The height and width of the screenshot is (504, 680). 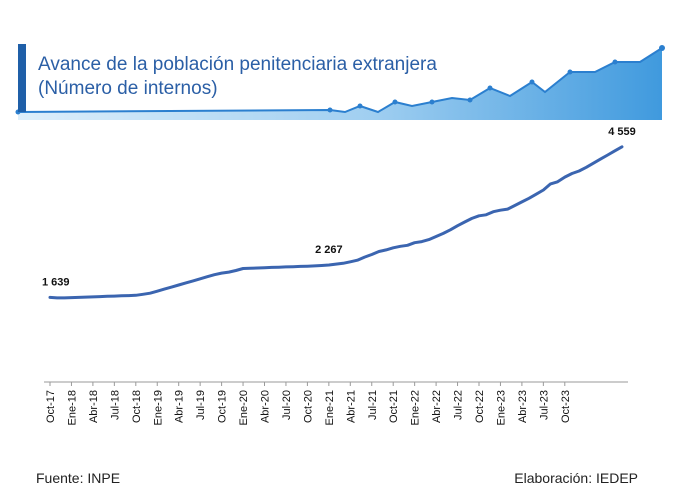 What do you see at coordinates (22, 78) in the screenshot?
I see `title-accent-bar` at bounding box center [22, 78].